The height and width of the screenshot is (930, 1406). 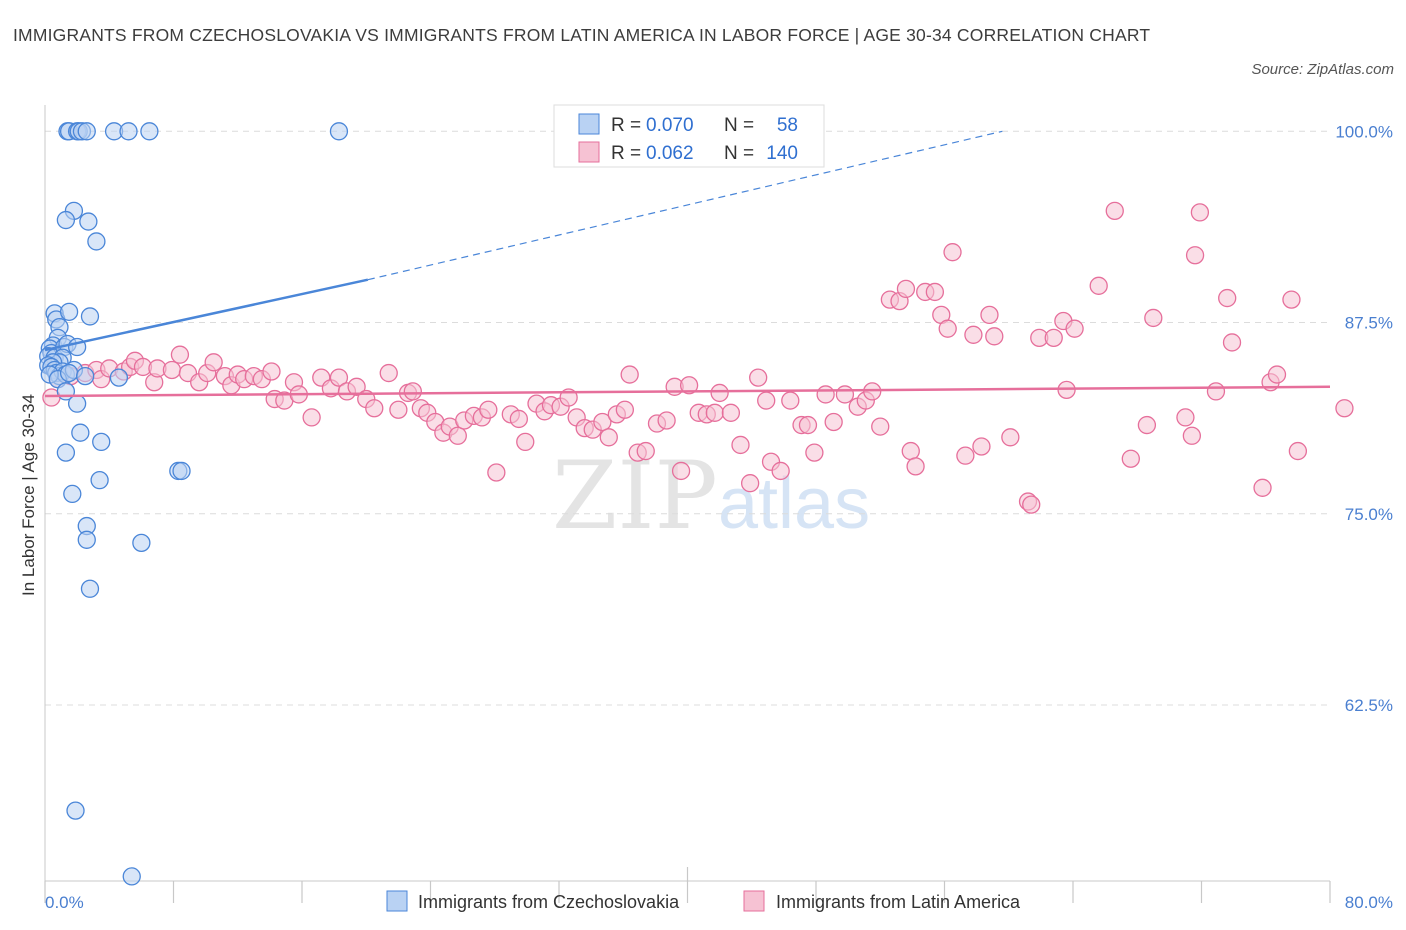 What do you see at coordinates (64, 902) in the screenshot?
I see `x-tick-label-min: 0.0%` at bounding box center [64, 902].